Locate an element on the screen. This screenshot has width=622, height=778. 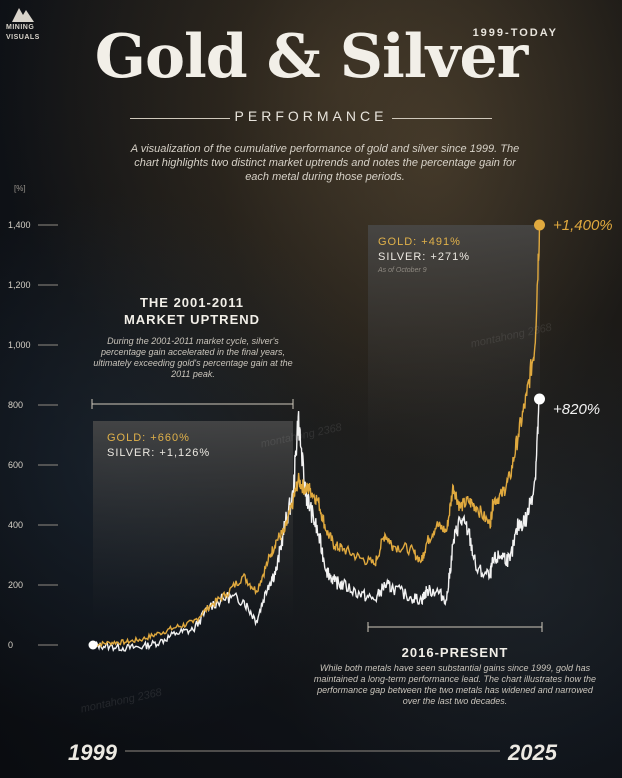
present-panel is located at coordinates (454, 345).